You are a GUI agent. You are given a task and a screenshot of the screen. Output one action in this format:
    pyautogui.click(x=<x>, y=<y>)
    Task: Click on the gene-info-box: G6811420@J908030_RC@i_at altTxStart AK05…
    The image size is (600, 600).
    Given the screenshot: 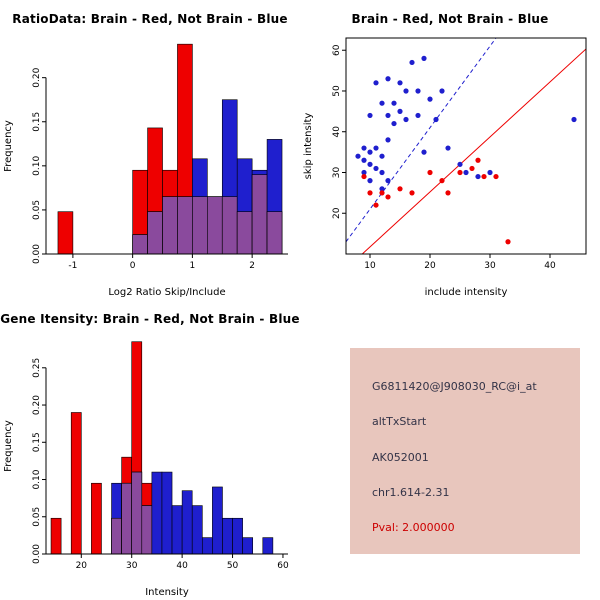 What is the action you would take?
    pyautogui.click(x=465, y=451)
    